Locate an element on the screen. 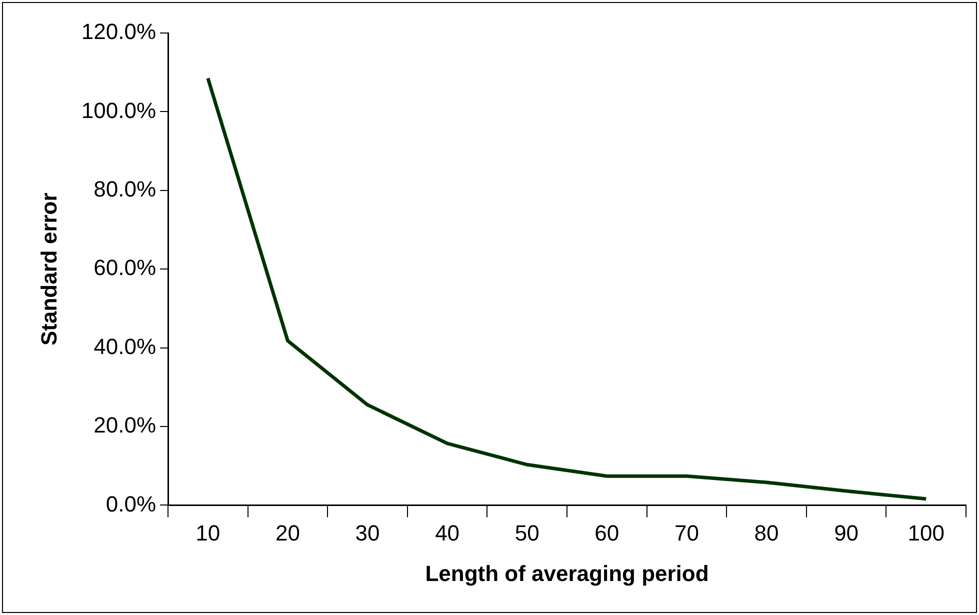 The width and height of the screenshot is (979, 615). x-tick-label: 90 is located at coordinates (846, 533).